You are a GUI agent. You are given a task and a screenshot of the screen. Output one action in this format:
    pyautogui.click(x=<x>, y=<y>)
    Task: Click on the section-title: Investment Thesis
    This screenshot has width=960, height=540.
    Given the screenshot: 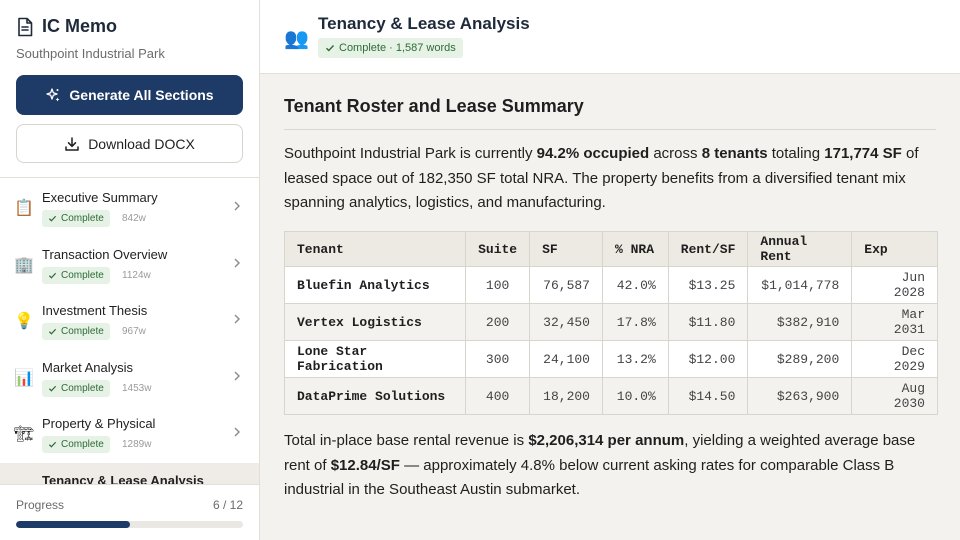 What is the action you would take?
    pyautogui.click(x=95, y=310)
    